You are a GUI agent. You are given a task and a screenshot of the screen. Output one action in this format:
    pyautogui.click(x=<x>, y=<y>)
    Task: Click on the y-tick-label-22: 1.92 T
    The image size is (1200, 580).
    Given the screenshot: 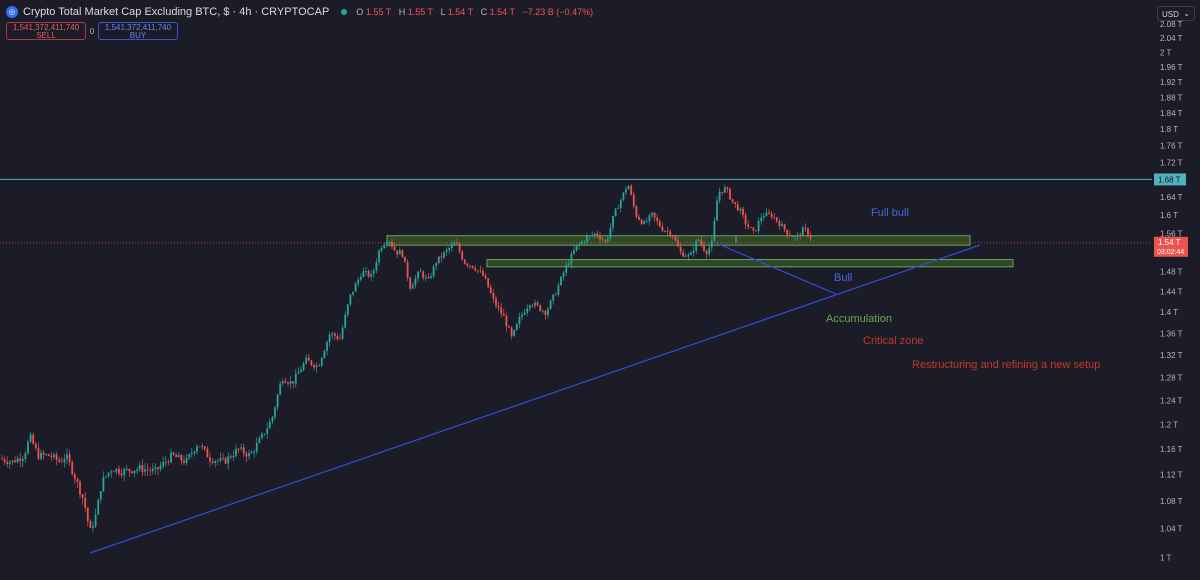 What is the action you would take?
    pyautogui.click(x=1171, y=82)
    